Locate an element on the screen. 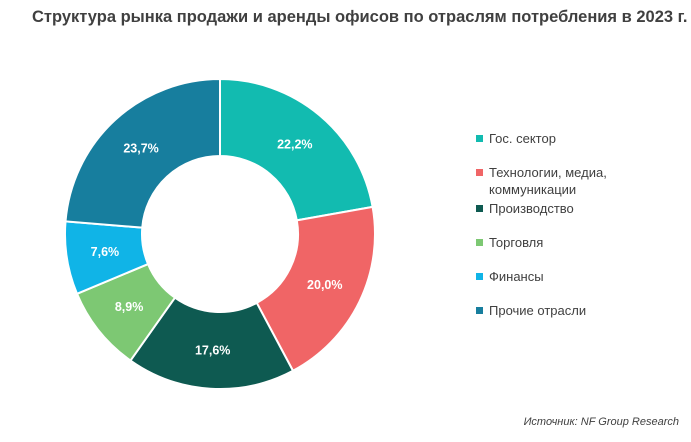 The width and height of the screenshot is (691, 442). legend-label: Производство is located at coordinates (531, 208).